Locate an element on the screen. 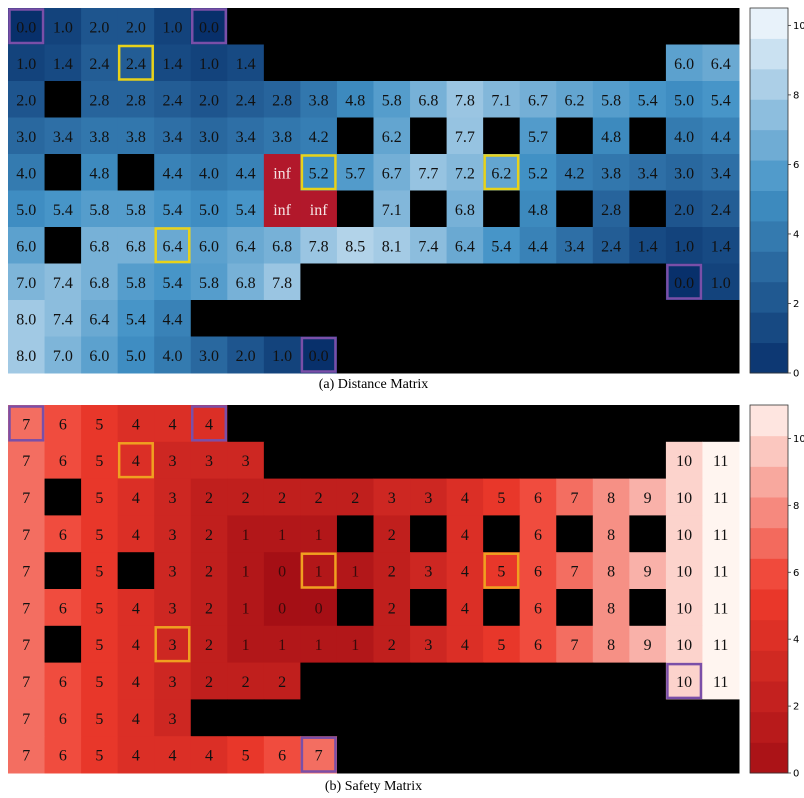  cell-value-label: 4.0 is located at coordinates (684, 137).